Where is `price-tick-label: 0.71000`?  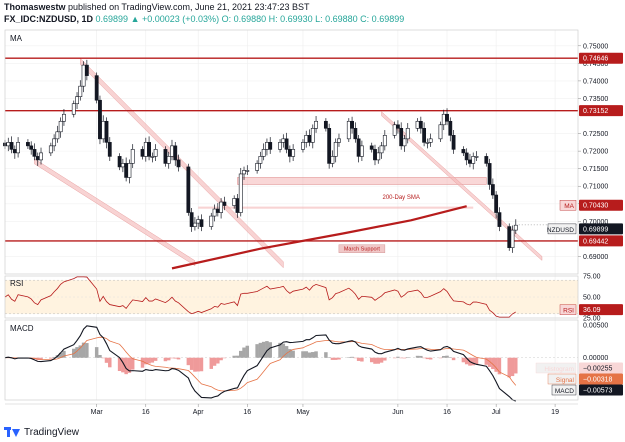
price-tick-label: 0.71000 is located at coordinates (595, 187).